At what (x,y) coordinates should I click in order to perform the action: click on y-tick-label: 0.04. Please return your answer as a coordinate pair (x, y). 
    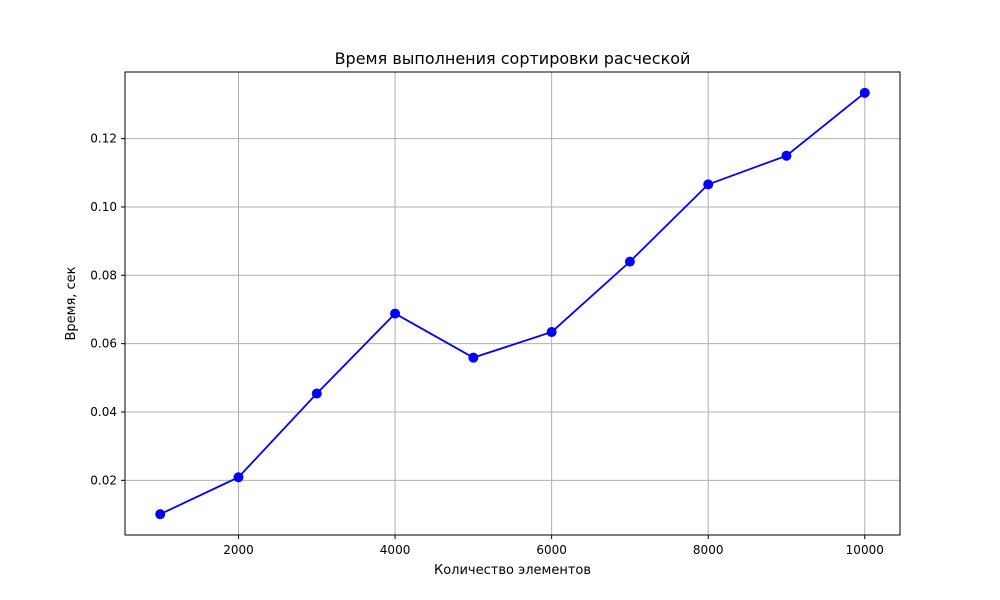
    Looking at the image, I should click on (103, 412).